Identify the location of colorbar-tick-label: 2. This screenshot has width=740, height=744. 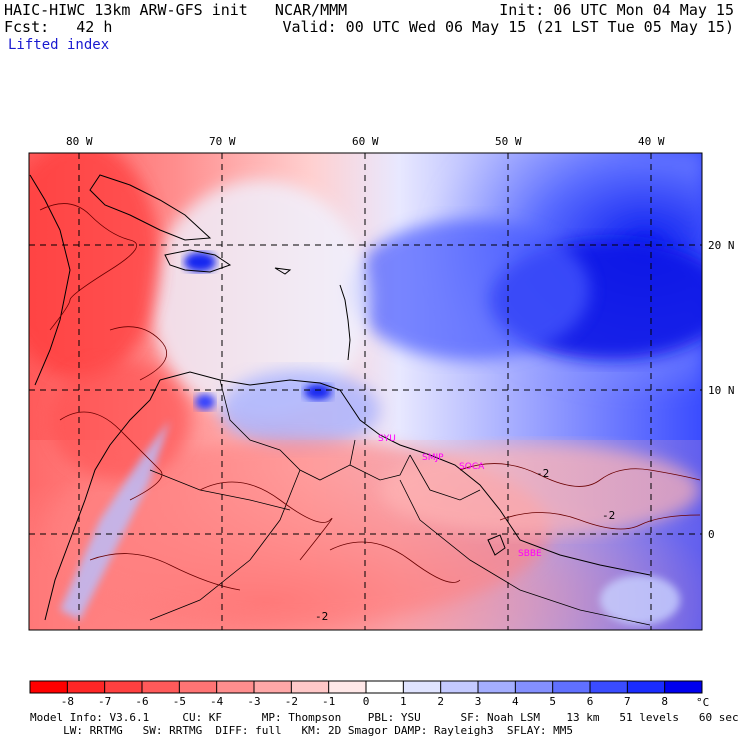
(440, 701).